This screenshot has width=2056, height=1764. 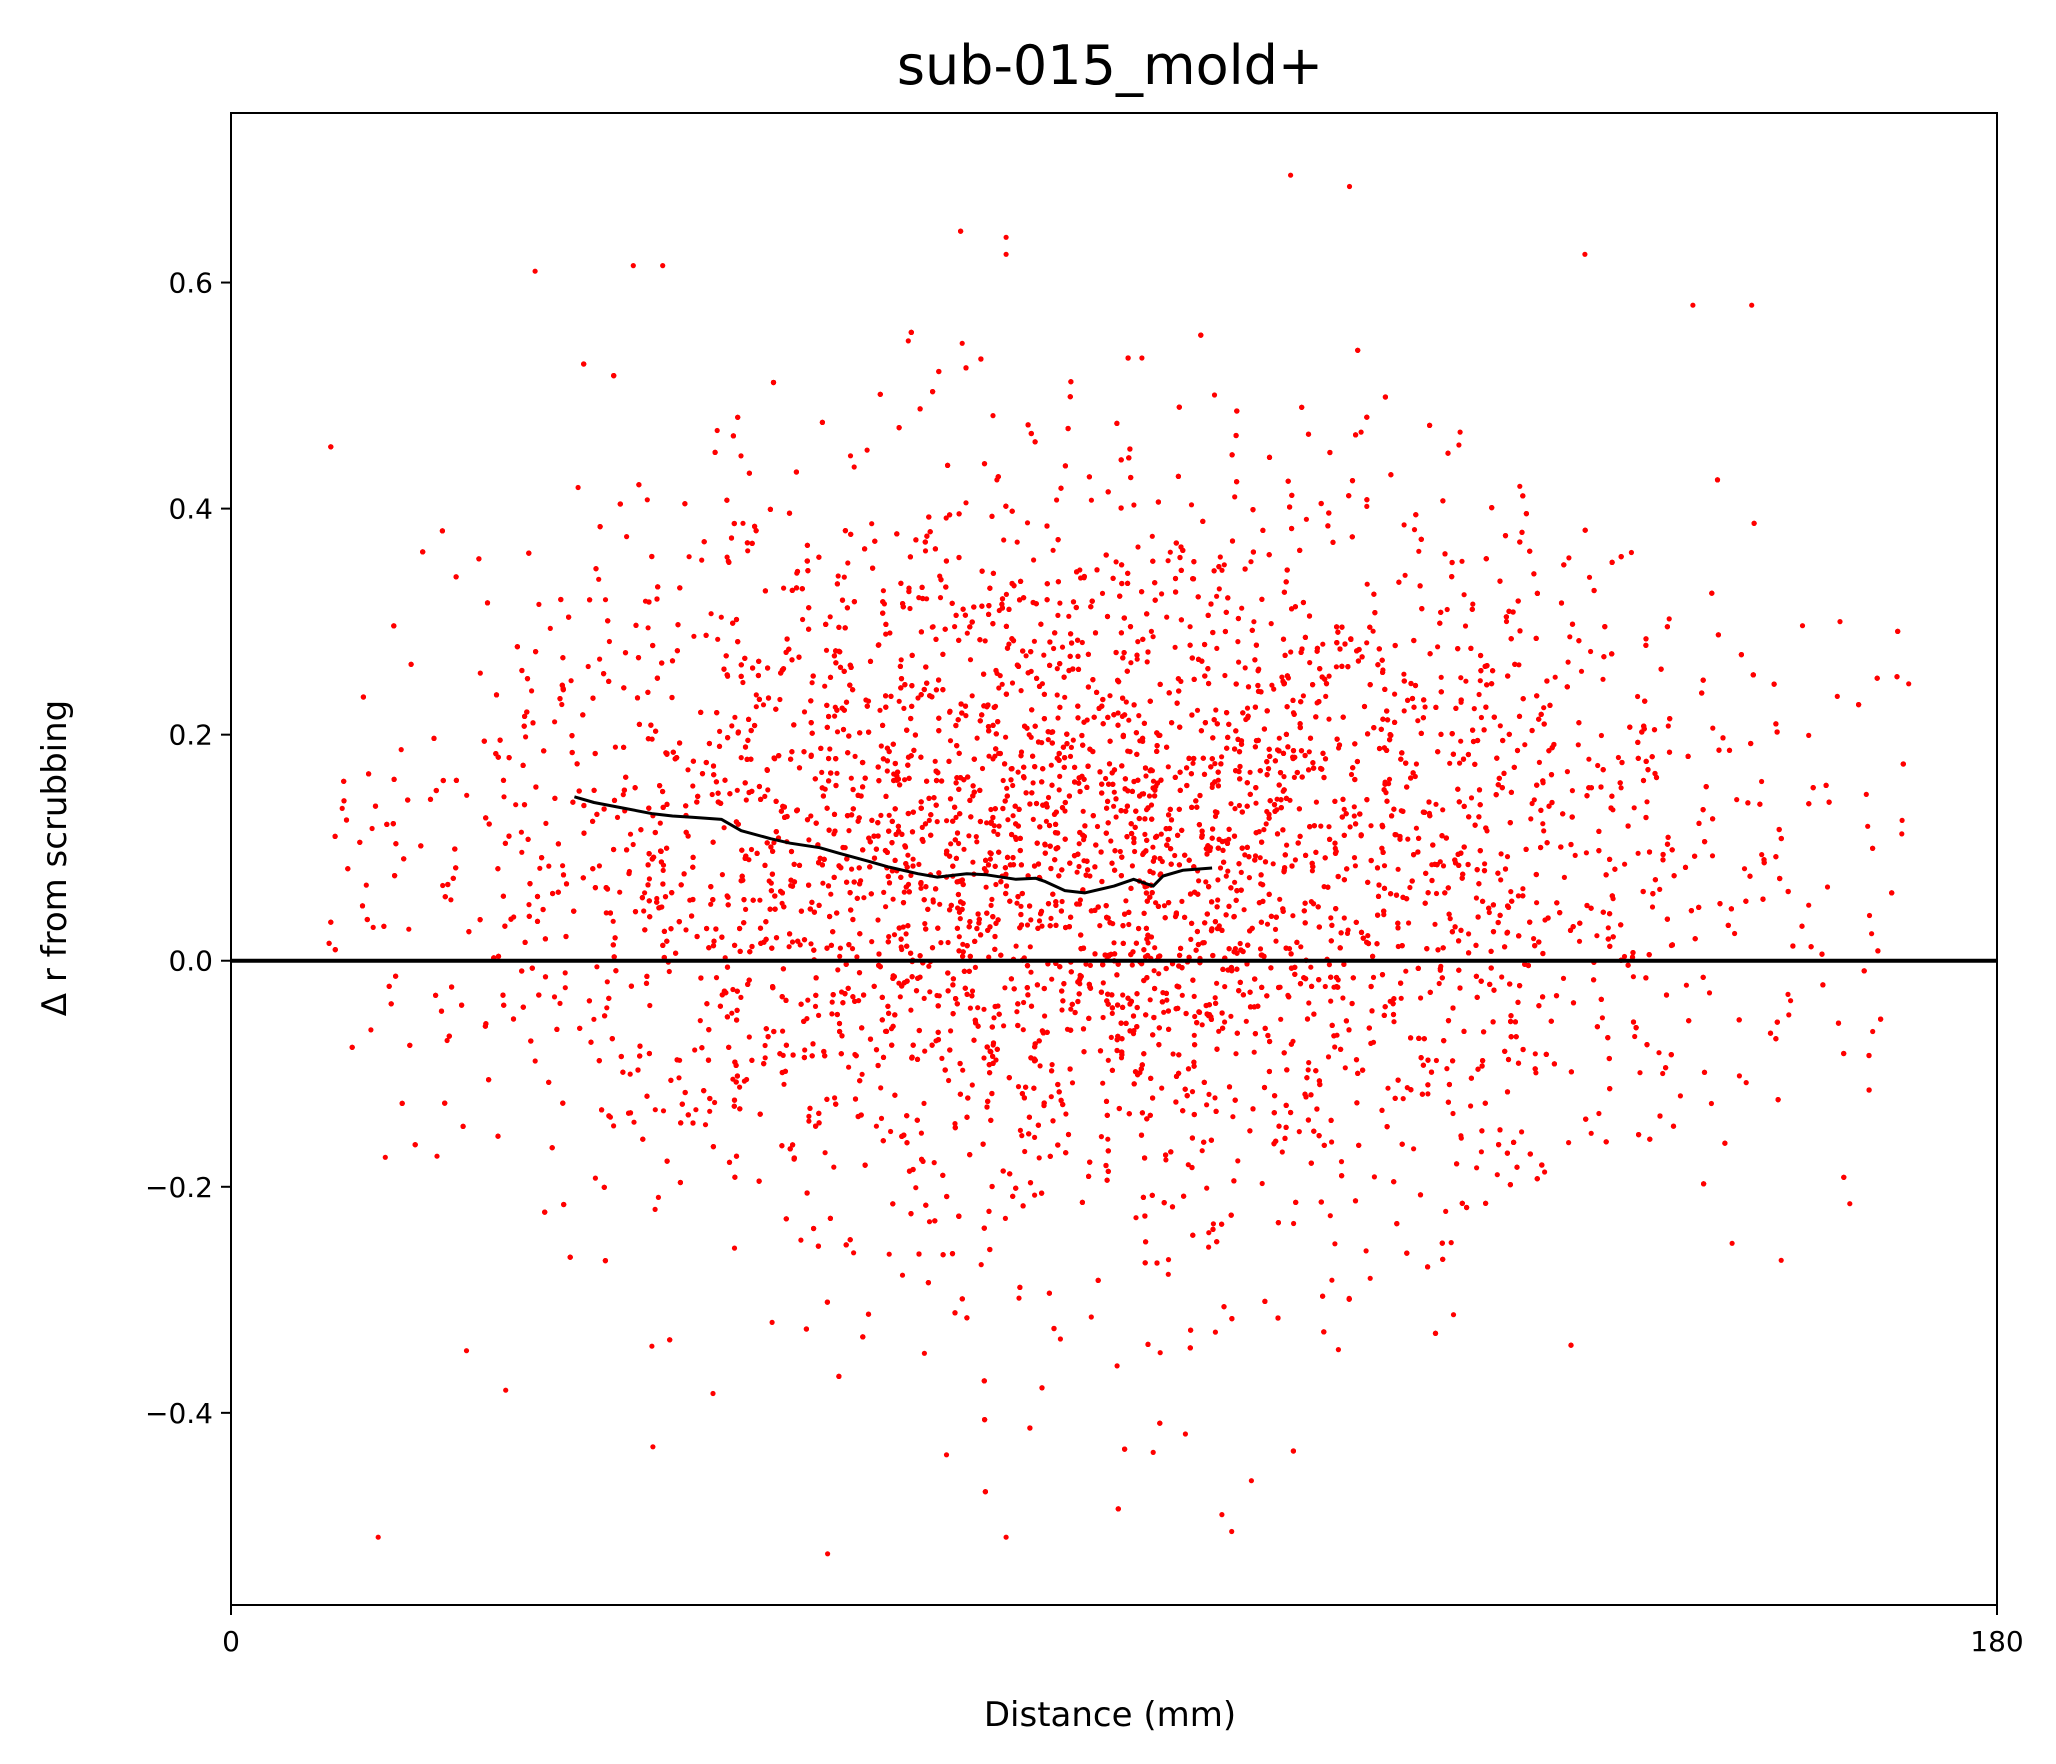 I want to click on chart-title: sub-015_mold+, so click(x=1110, y=65).